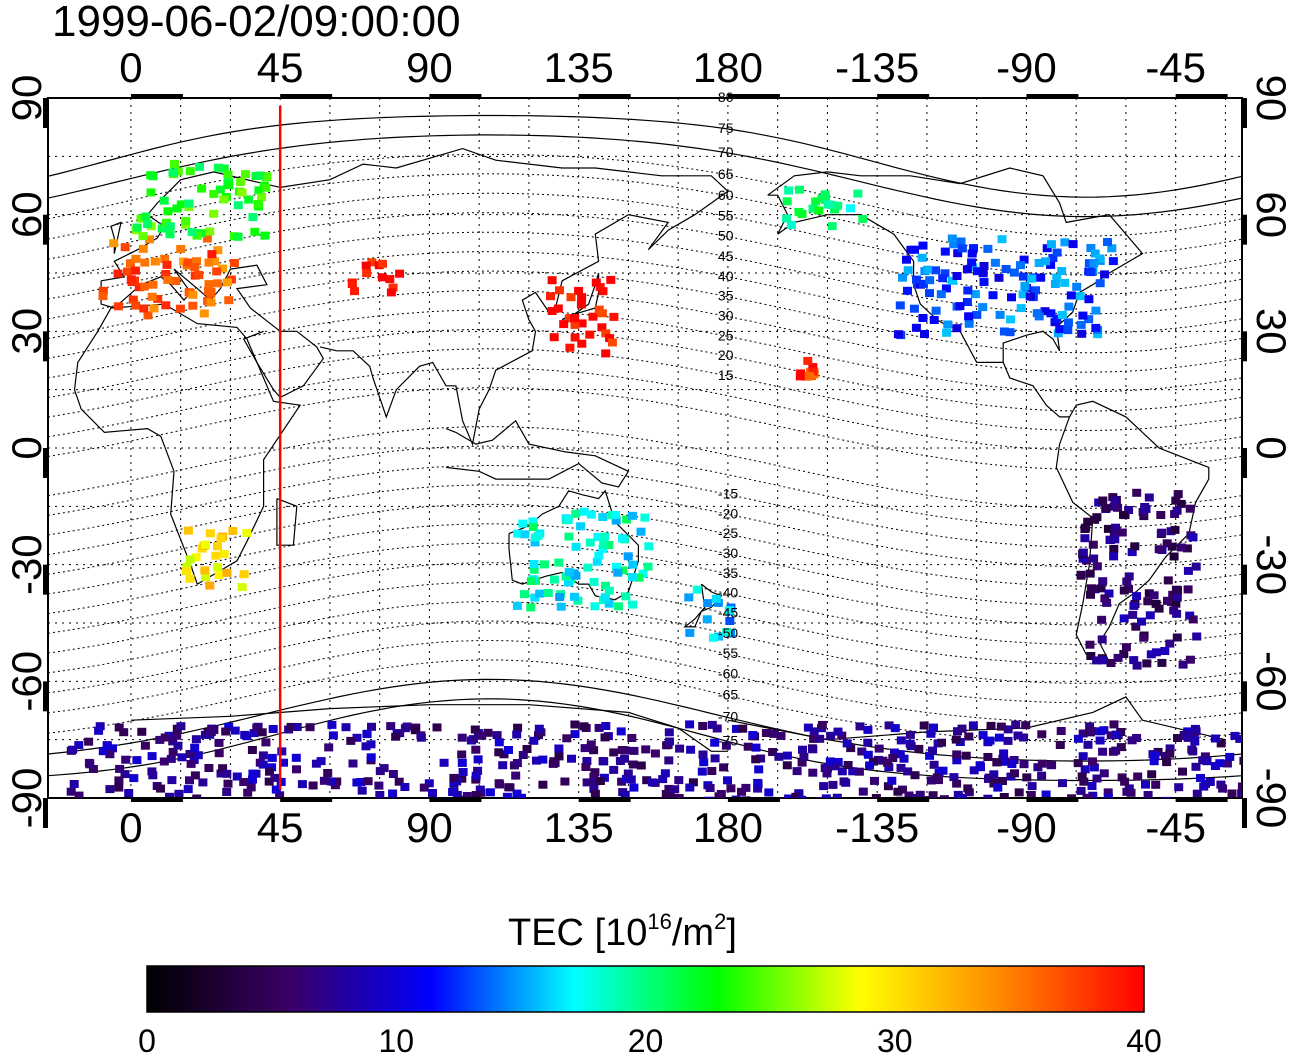 The image size is (1292, 1057). What do you see at coordinates (726, 335) in the screenshot?
I see `contour-label: 25` at bounding box center [726, 335].